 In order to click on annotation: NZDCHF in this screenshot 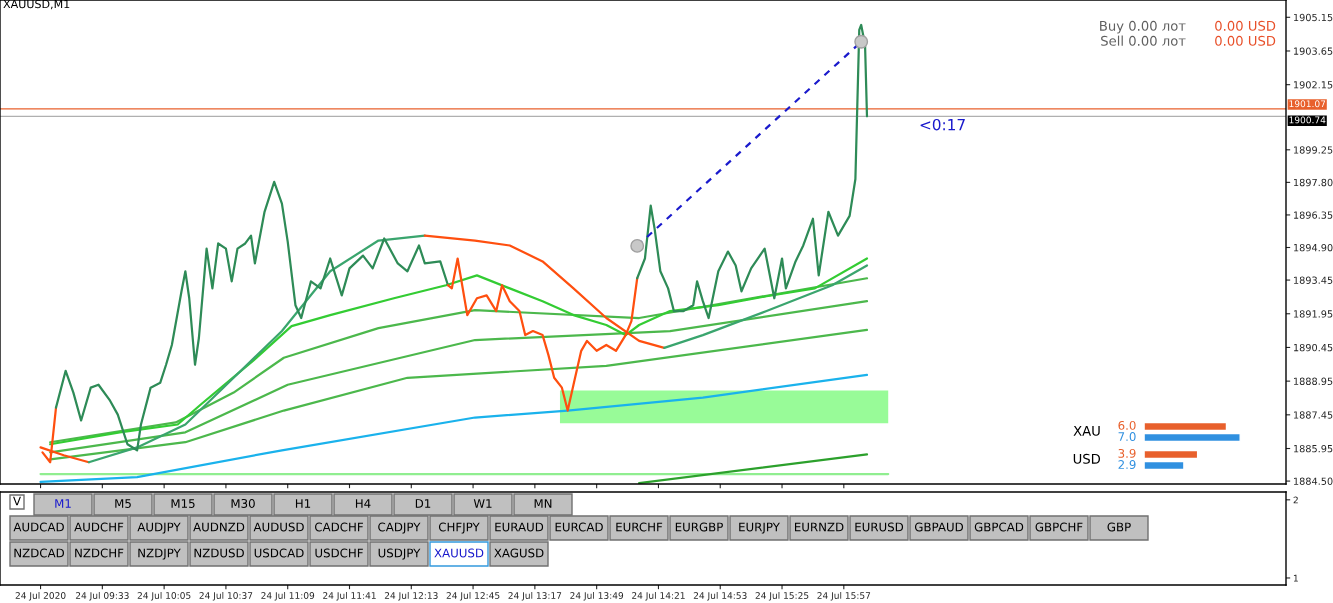, I will do `click(99, 553)`.